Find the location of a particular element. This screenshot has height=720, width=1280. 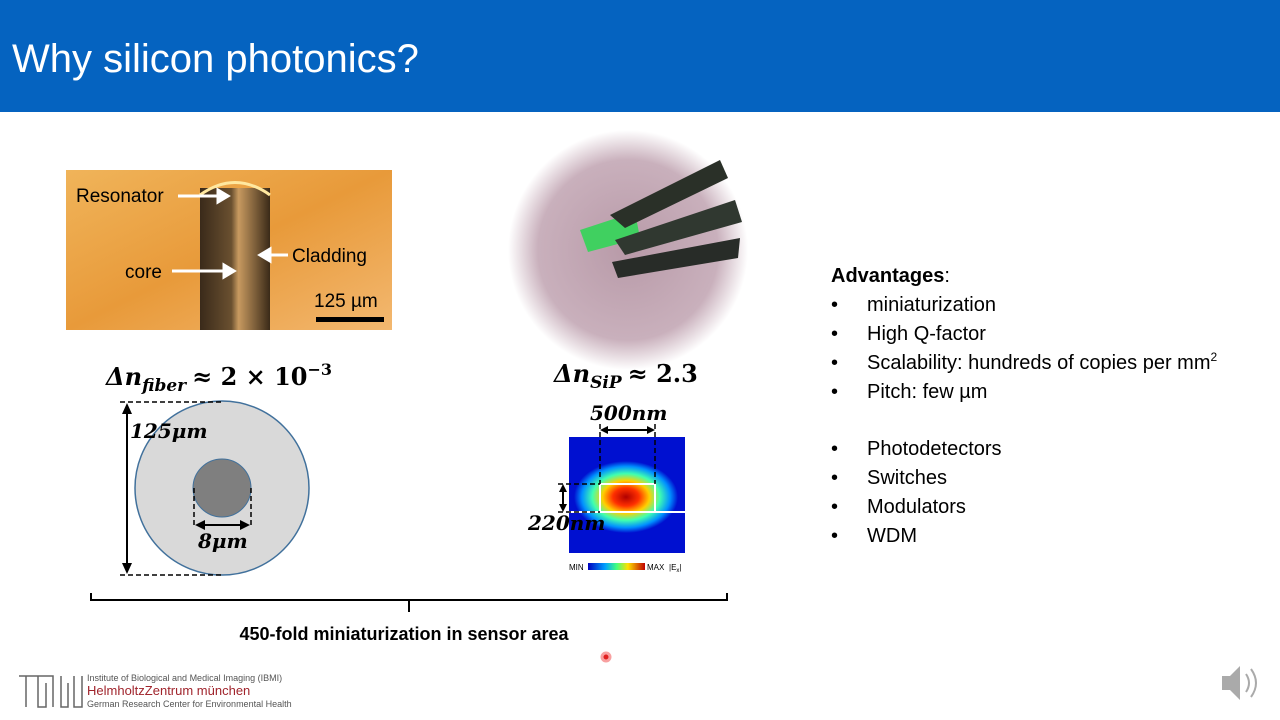

advantage-item: miniaturization is located at coordinates (931, 305).